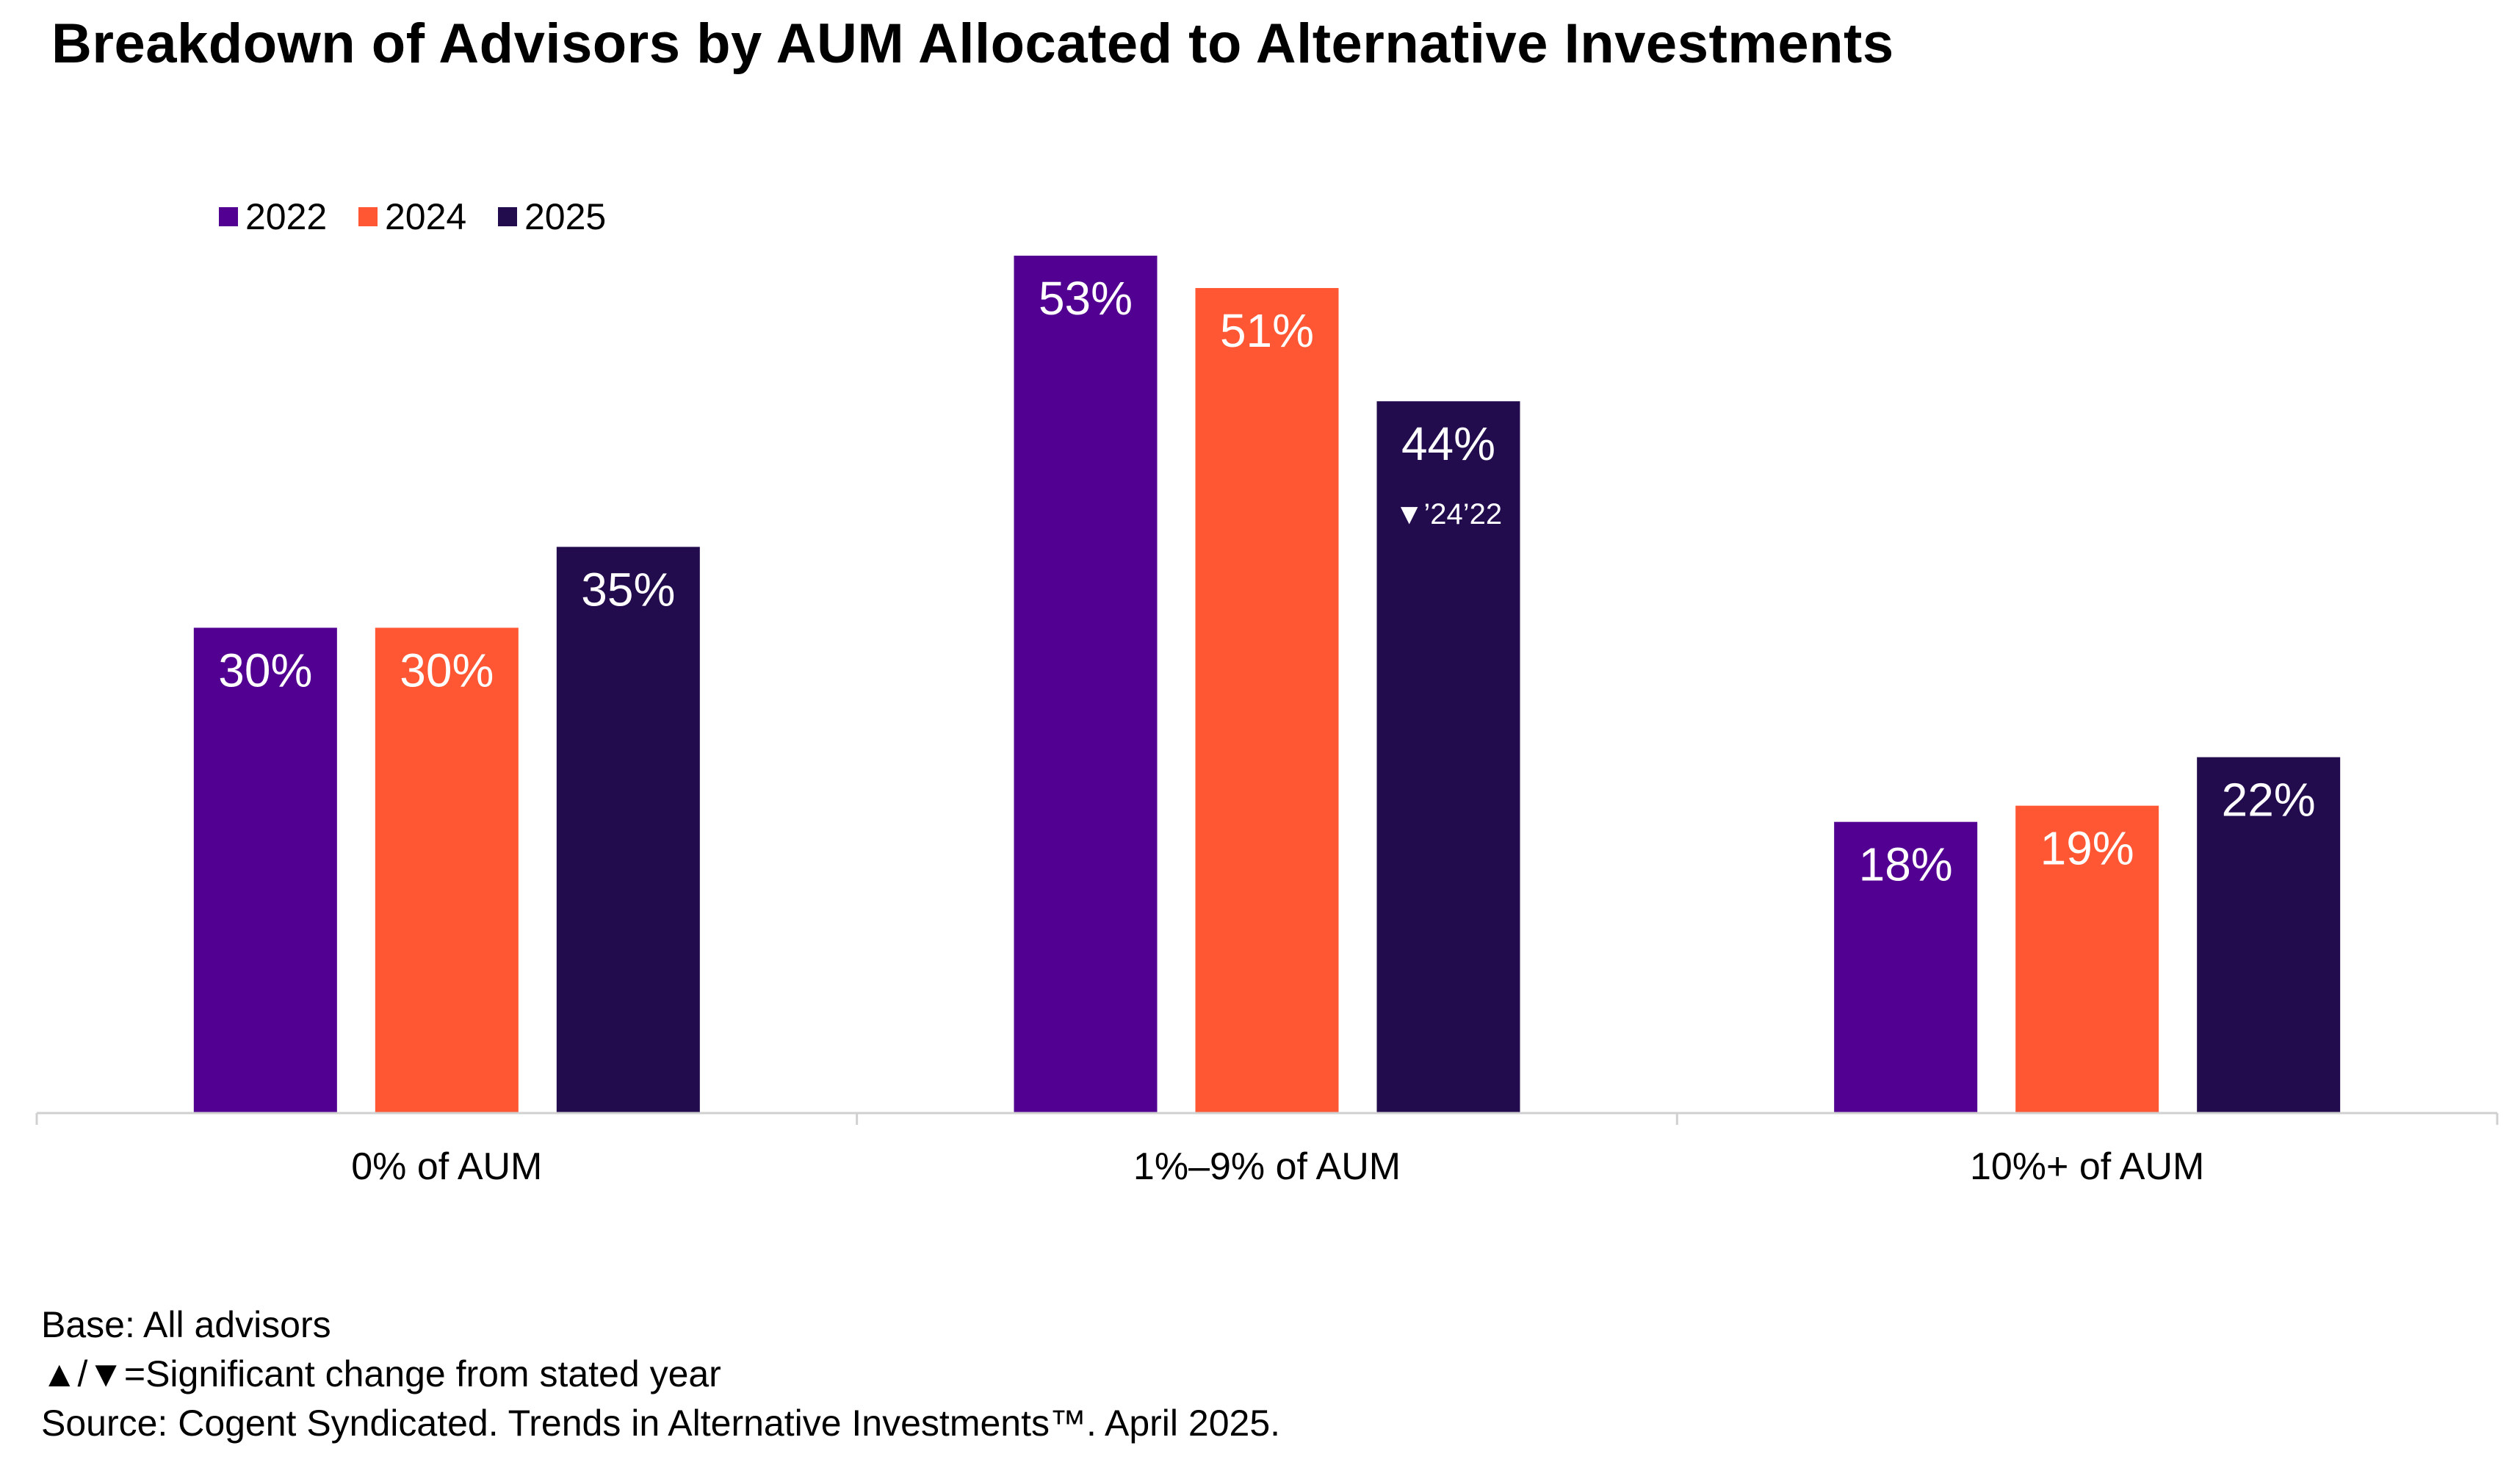 Image resolution: width=2520 pixels, height=1465 pixels. I want to click on legend-swatch-2022, so click(229, 216).